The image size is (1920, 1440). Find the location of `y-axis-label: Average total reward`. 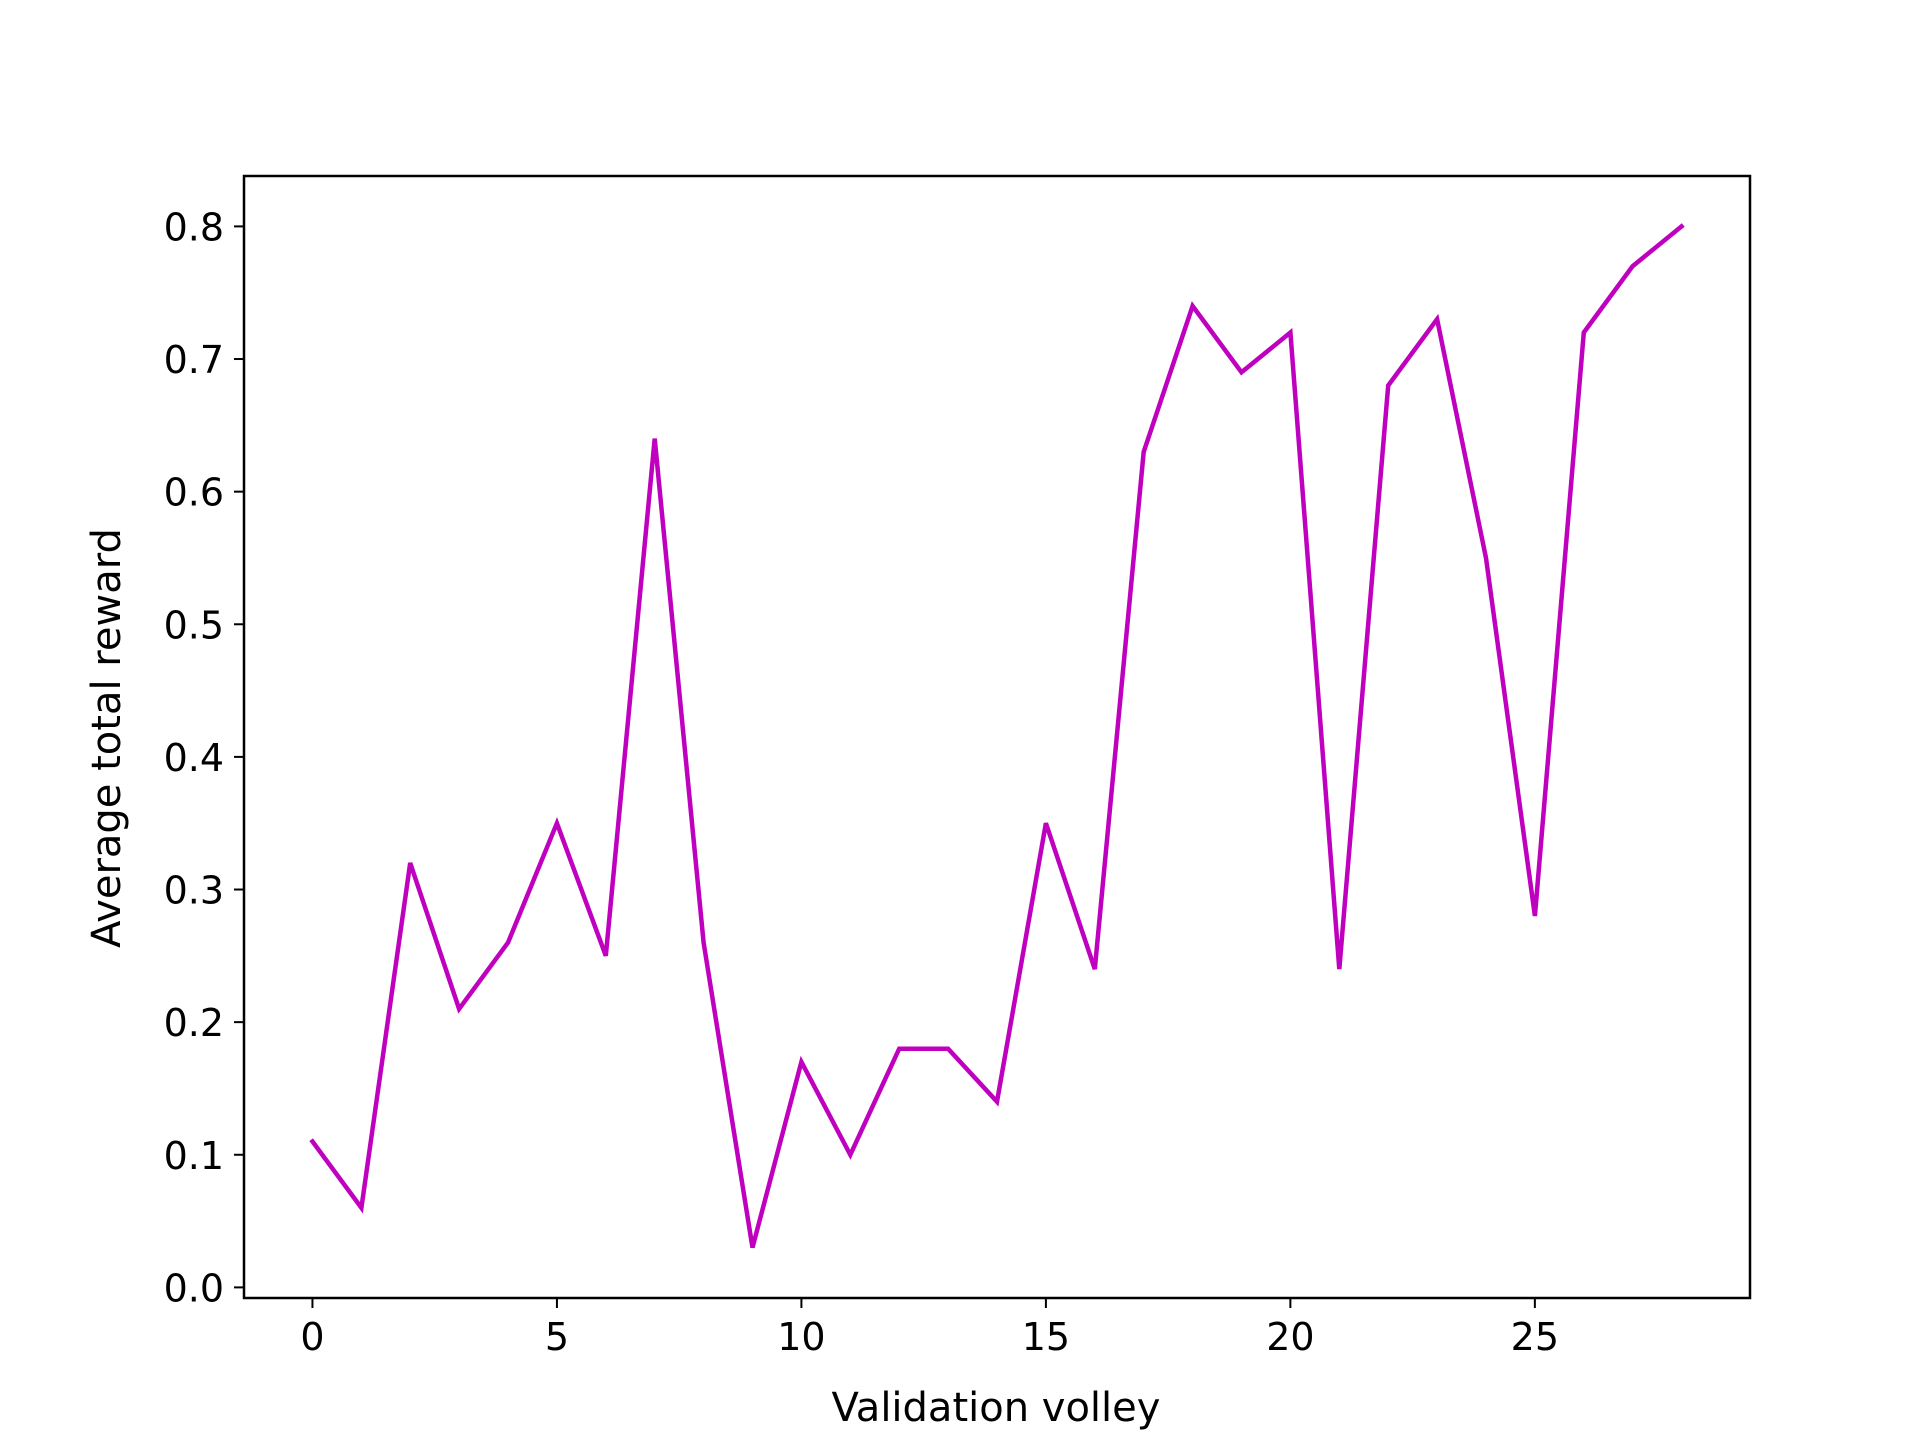

y-axis-label: Average total reward is located at coordinates (107, 738).